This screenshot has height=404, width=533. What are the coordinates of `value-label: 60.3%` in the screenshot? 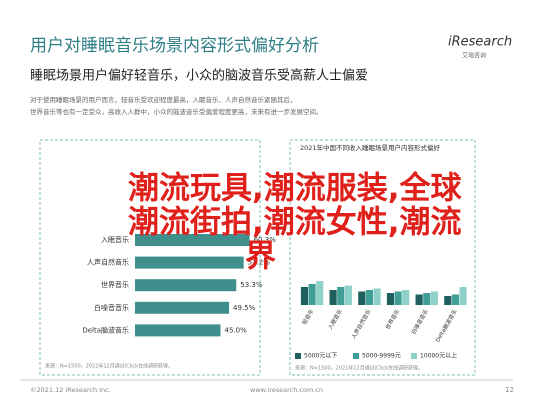 It's located at (265, 240).